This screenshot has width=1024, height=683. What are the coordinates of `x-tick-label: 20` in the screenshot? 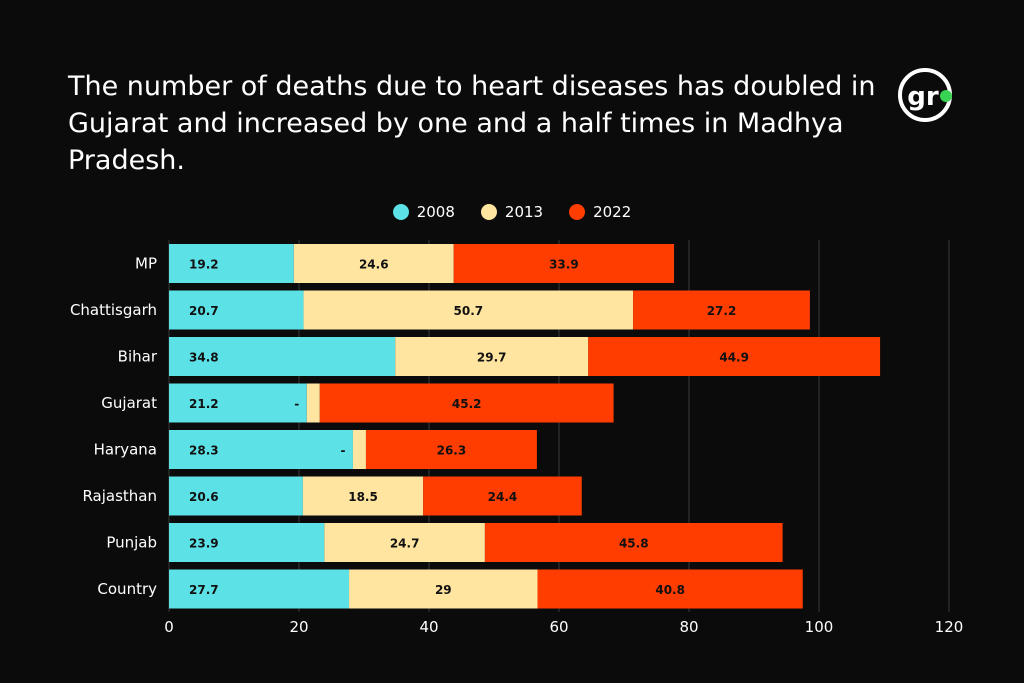 It's located at (298, 627).